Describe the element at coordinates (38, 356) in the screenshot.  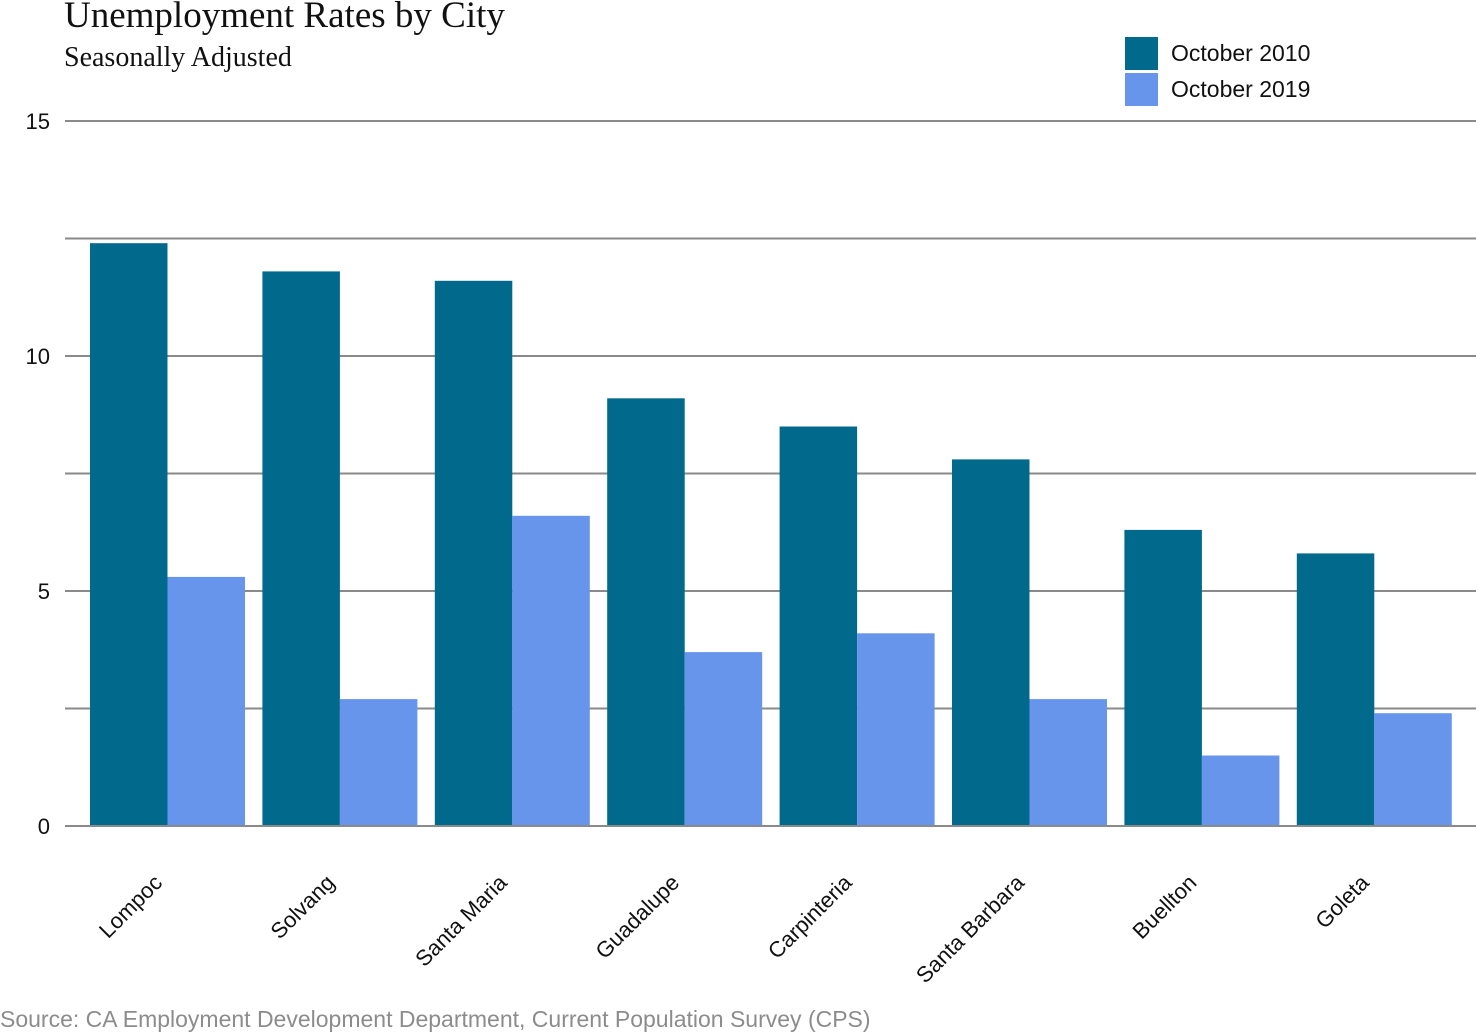
I see `y-tick-label: 10` at that location.